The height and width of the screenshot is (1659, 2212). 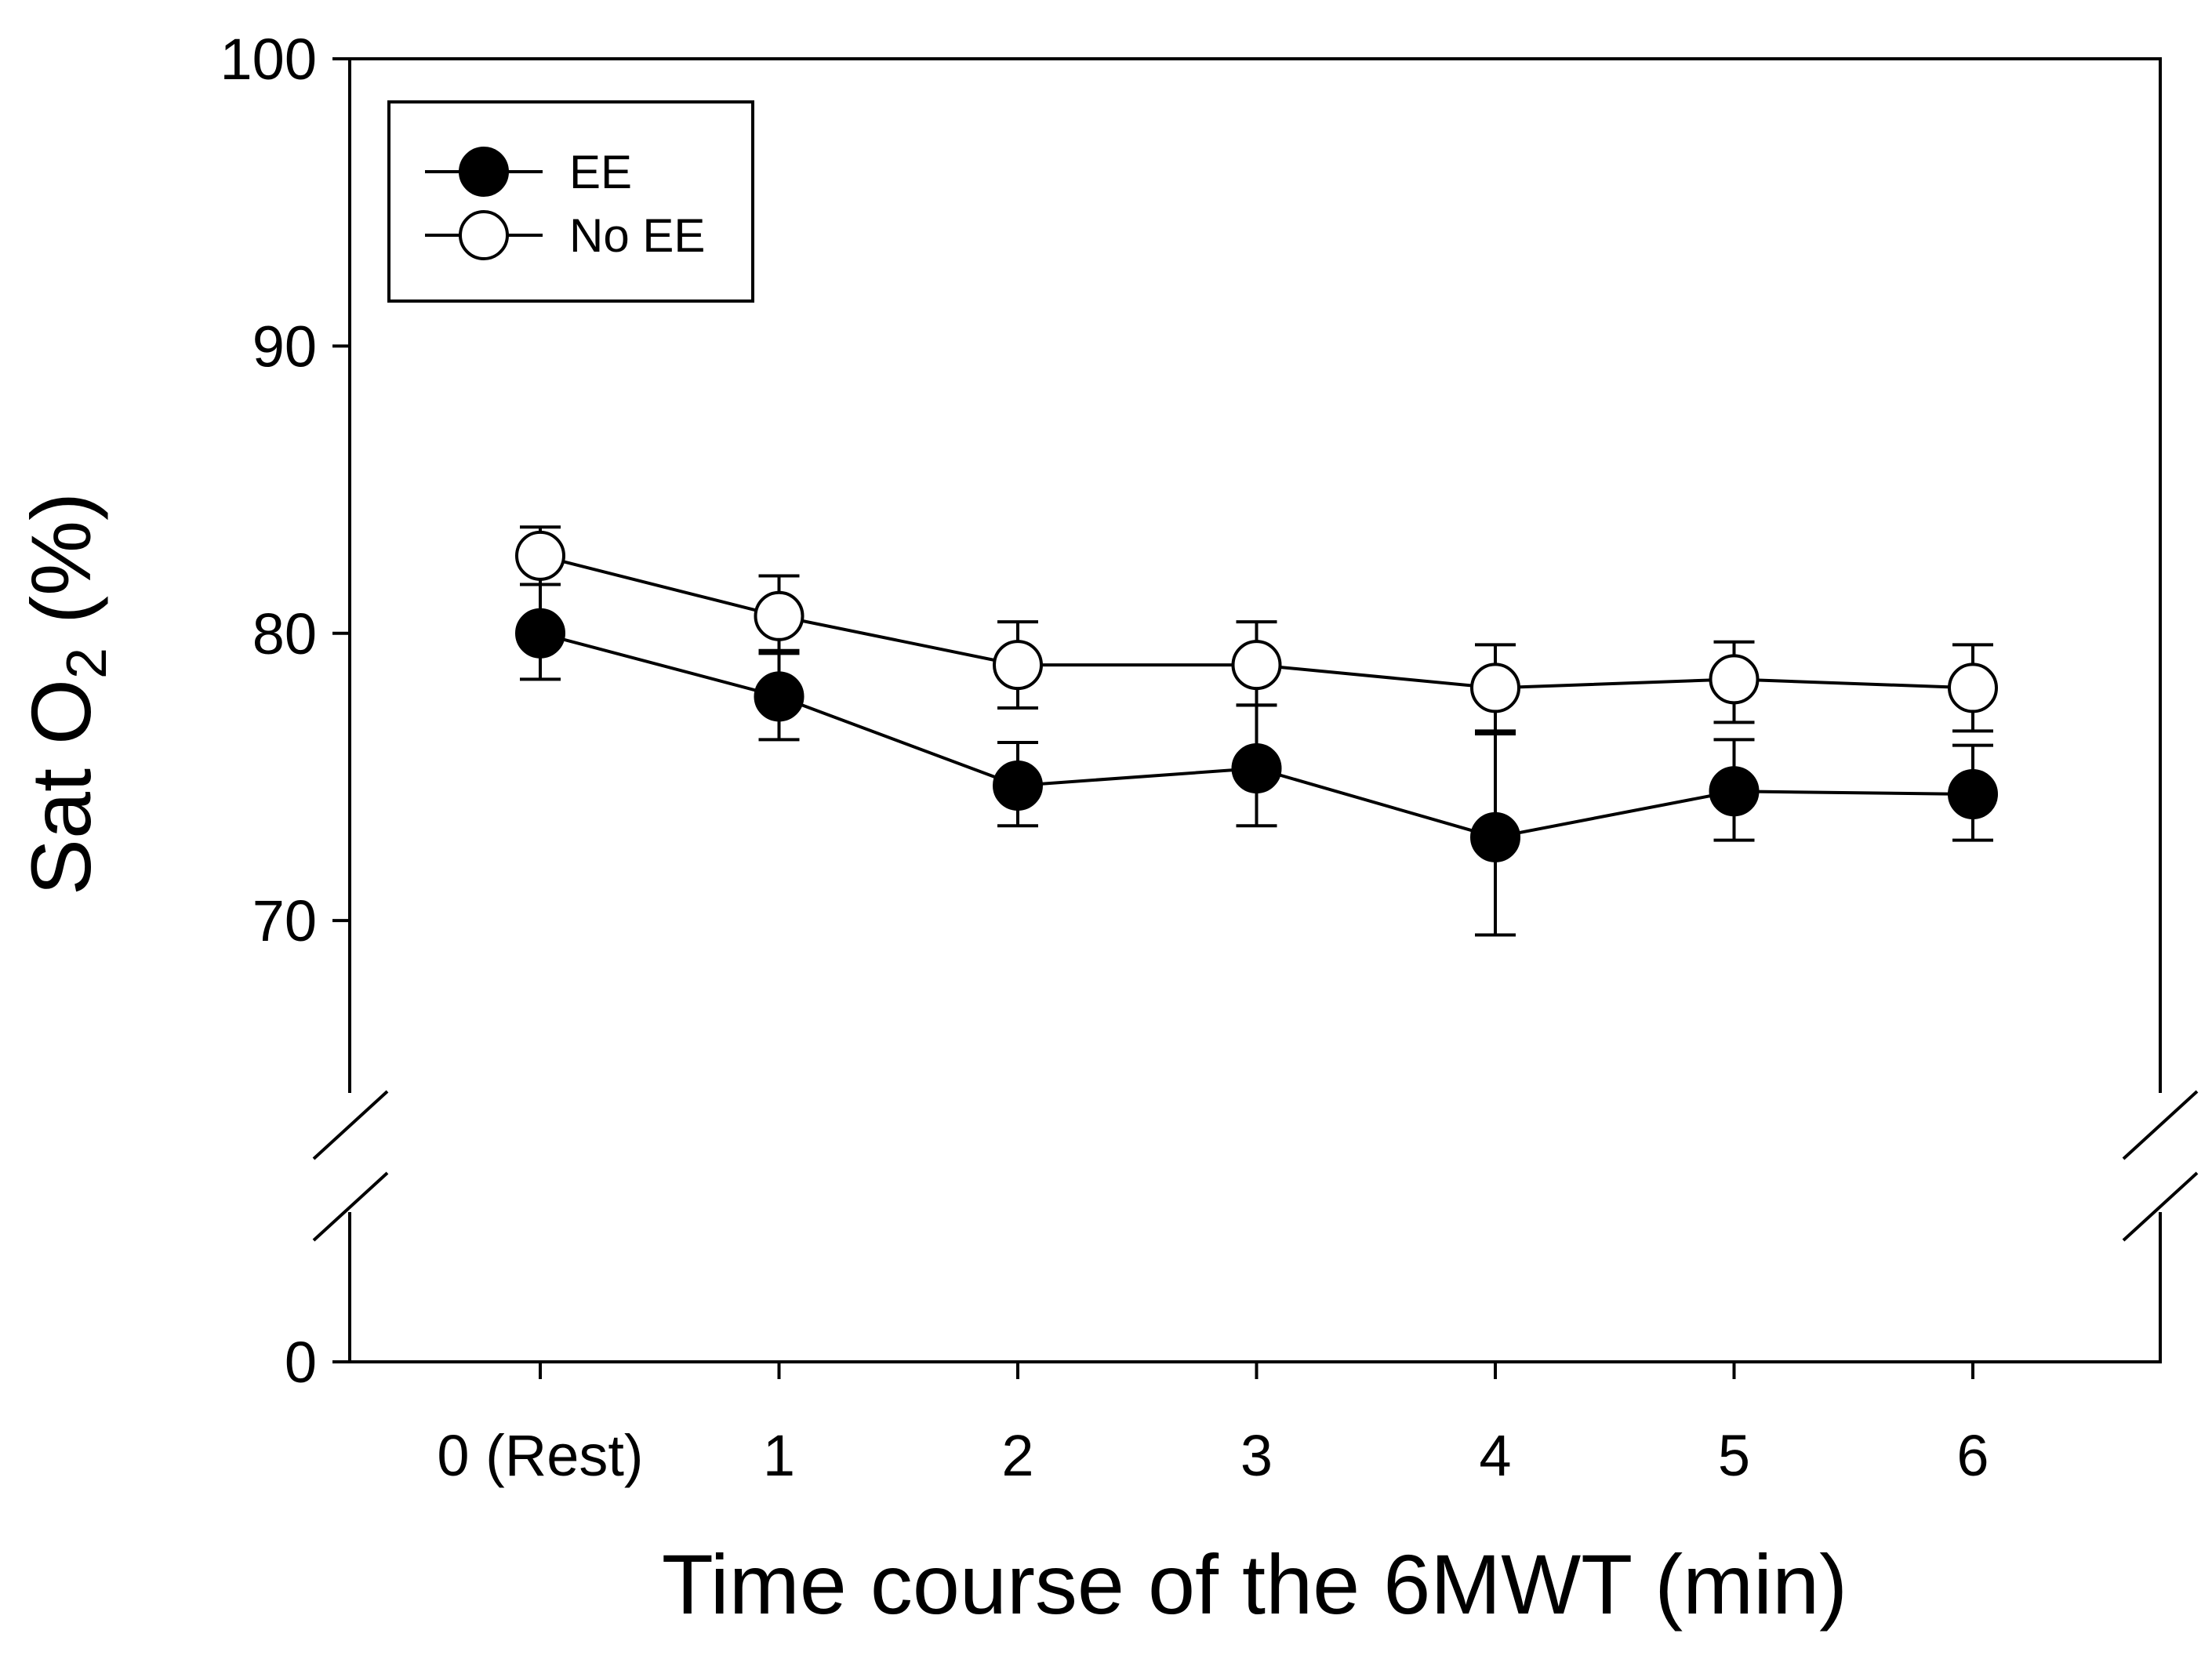 What do you see at coordinates (268, 59) in the screenshot?
I see `y-tick-label: 100` at bounding box center [268, 59].